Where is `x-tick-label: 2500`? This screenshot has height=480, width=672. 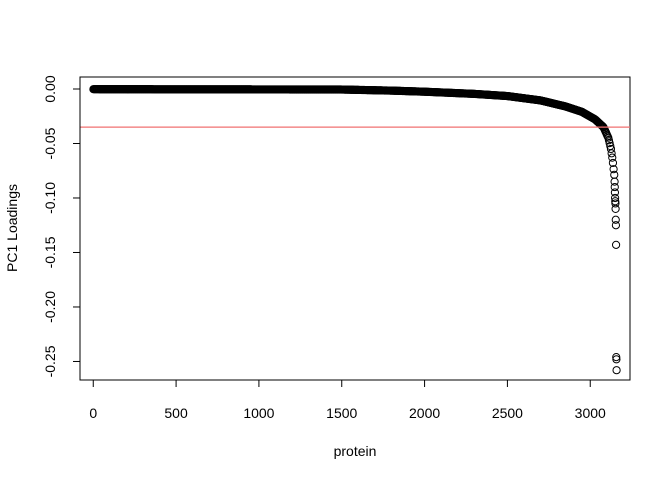
x-tick-label: 2500 is located at coordinates (507, 413).